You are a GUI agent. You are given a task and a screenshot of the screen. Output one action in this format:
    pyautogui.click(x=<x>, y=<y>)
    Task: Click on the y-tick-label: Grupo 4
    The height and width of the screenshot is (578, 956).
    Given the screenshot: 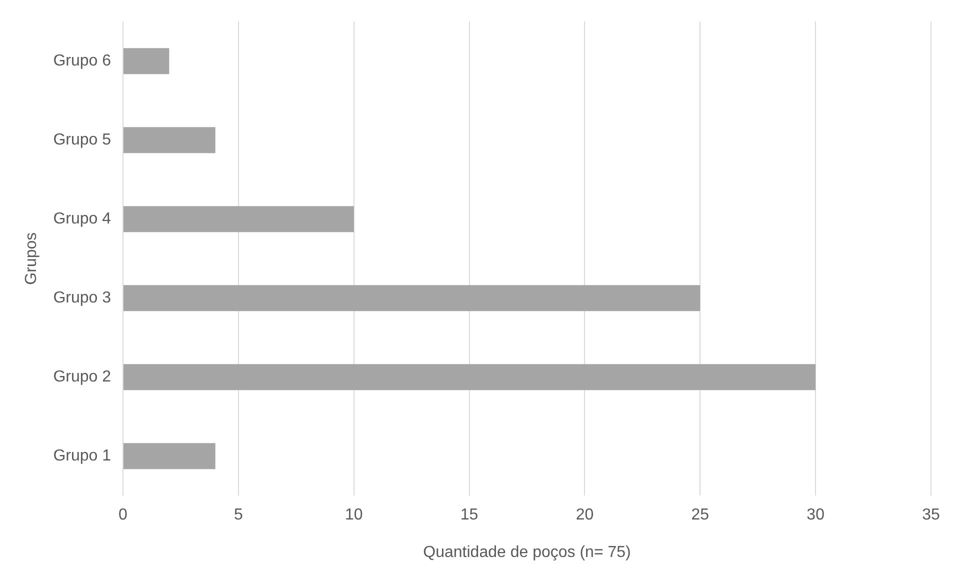 What is the action you would take?
    pyautogui.click(x=82, y=219)
    